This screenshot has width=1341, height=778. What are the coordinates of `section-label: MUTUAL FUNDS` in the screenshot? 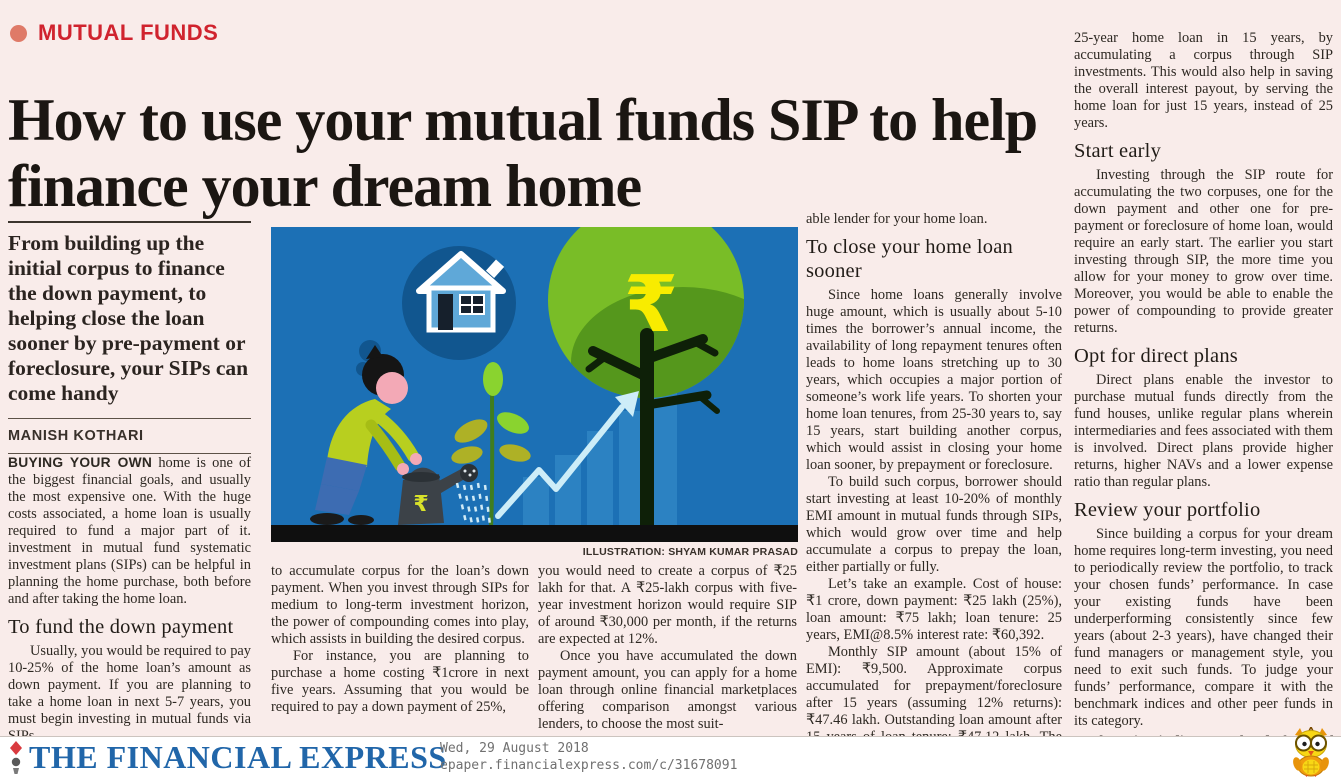 It's located at (128, 32).